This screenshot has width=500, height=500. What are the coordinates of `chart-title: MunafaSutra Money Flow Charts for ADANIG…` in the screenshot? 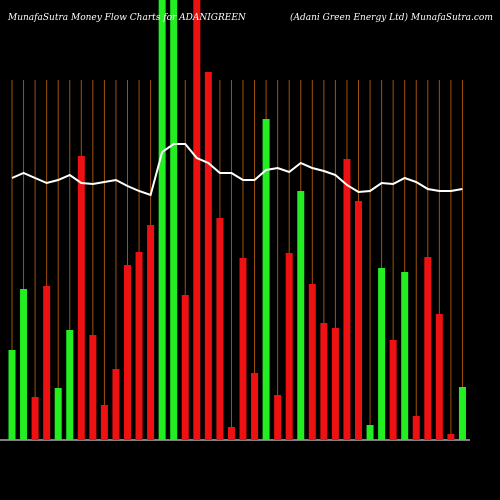 It's located at (127, 18).